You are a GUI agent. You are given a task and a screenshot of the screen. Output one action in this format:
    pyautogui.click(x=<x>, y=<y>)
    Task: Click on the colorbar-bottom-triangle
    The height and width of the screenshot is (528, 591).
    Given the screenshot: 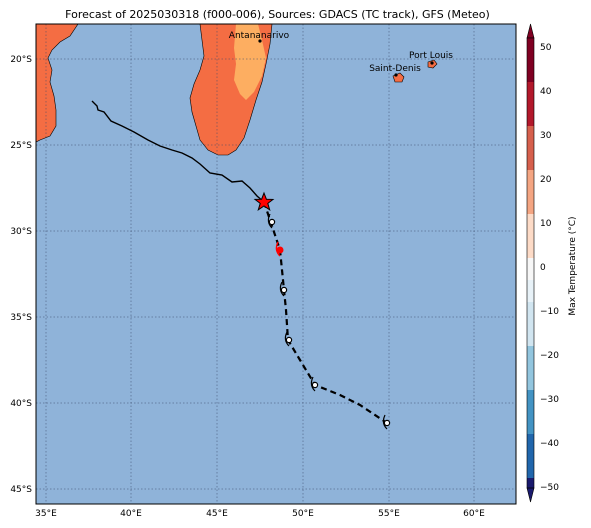 What is the action you would take?
    pyautogui.click(x=530, y=495)
    